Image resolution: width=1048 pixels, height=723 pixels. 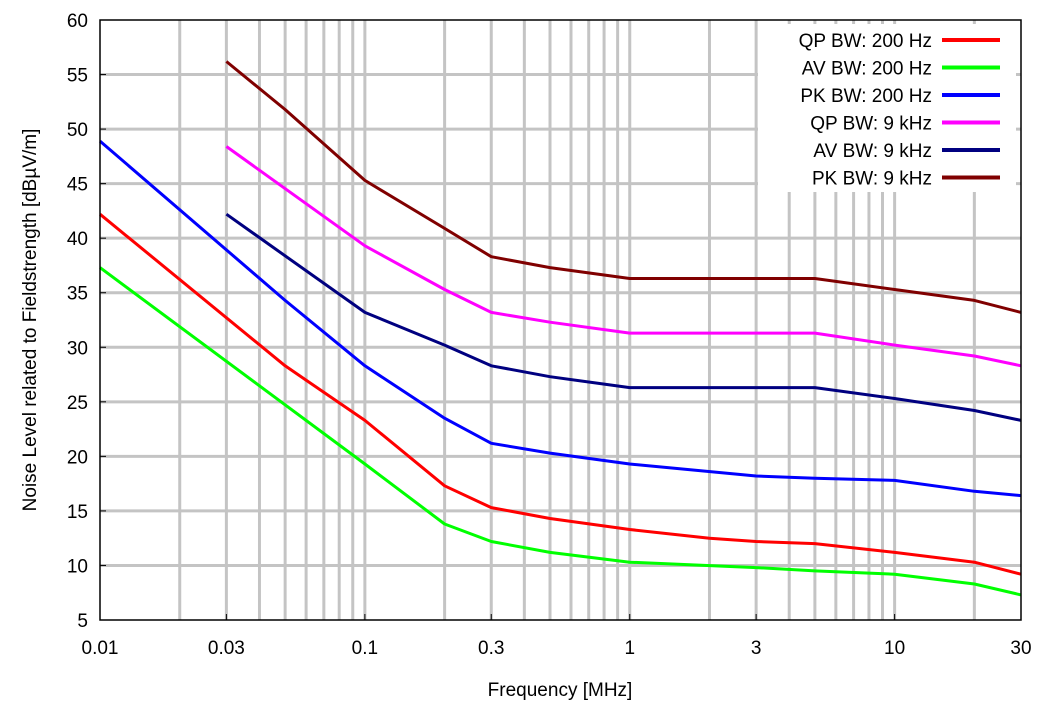 I want to click on legend-label: AV BW: 200 Hz, so click(x=867, y=69).